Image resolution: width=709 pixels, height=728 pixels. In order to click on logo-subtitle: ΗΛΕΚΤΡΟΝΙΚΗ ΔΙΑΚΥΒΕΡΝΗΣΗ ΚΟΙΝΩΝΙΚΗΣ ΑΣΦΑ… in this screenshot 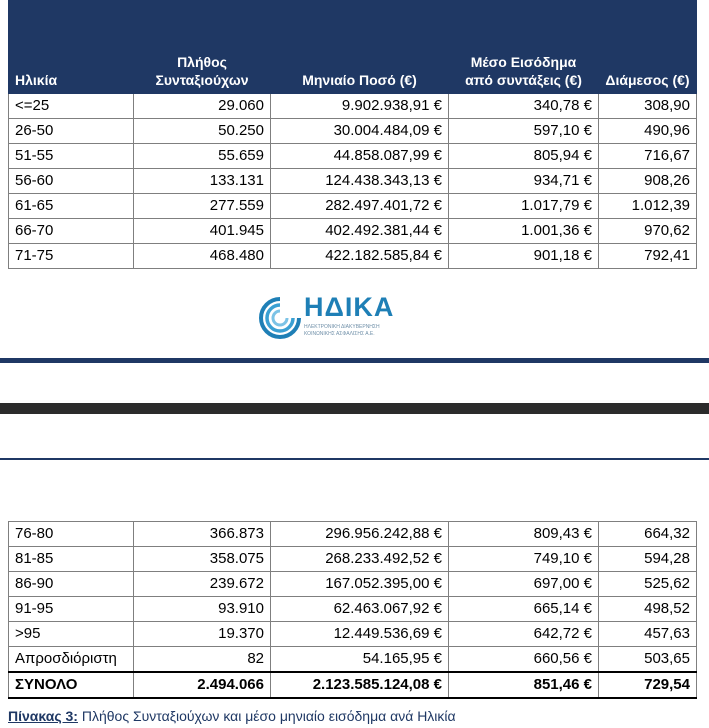, I will do `click(342, 331)`.